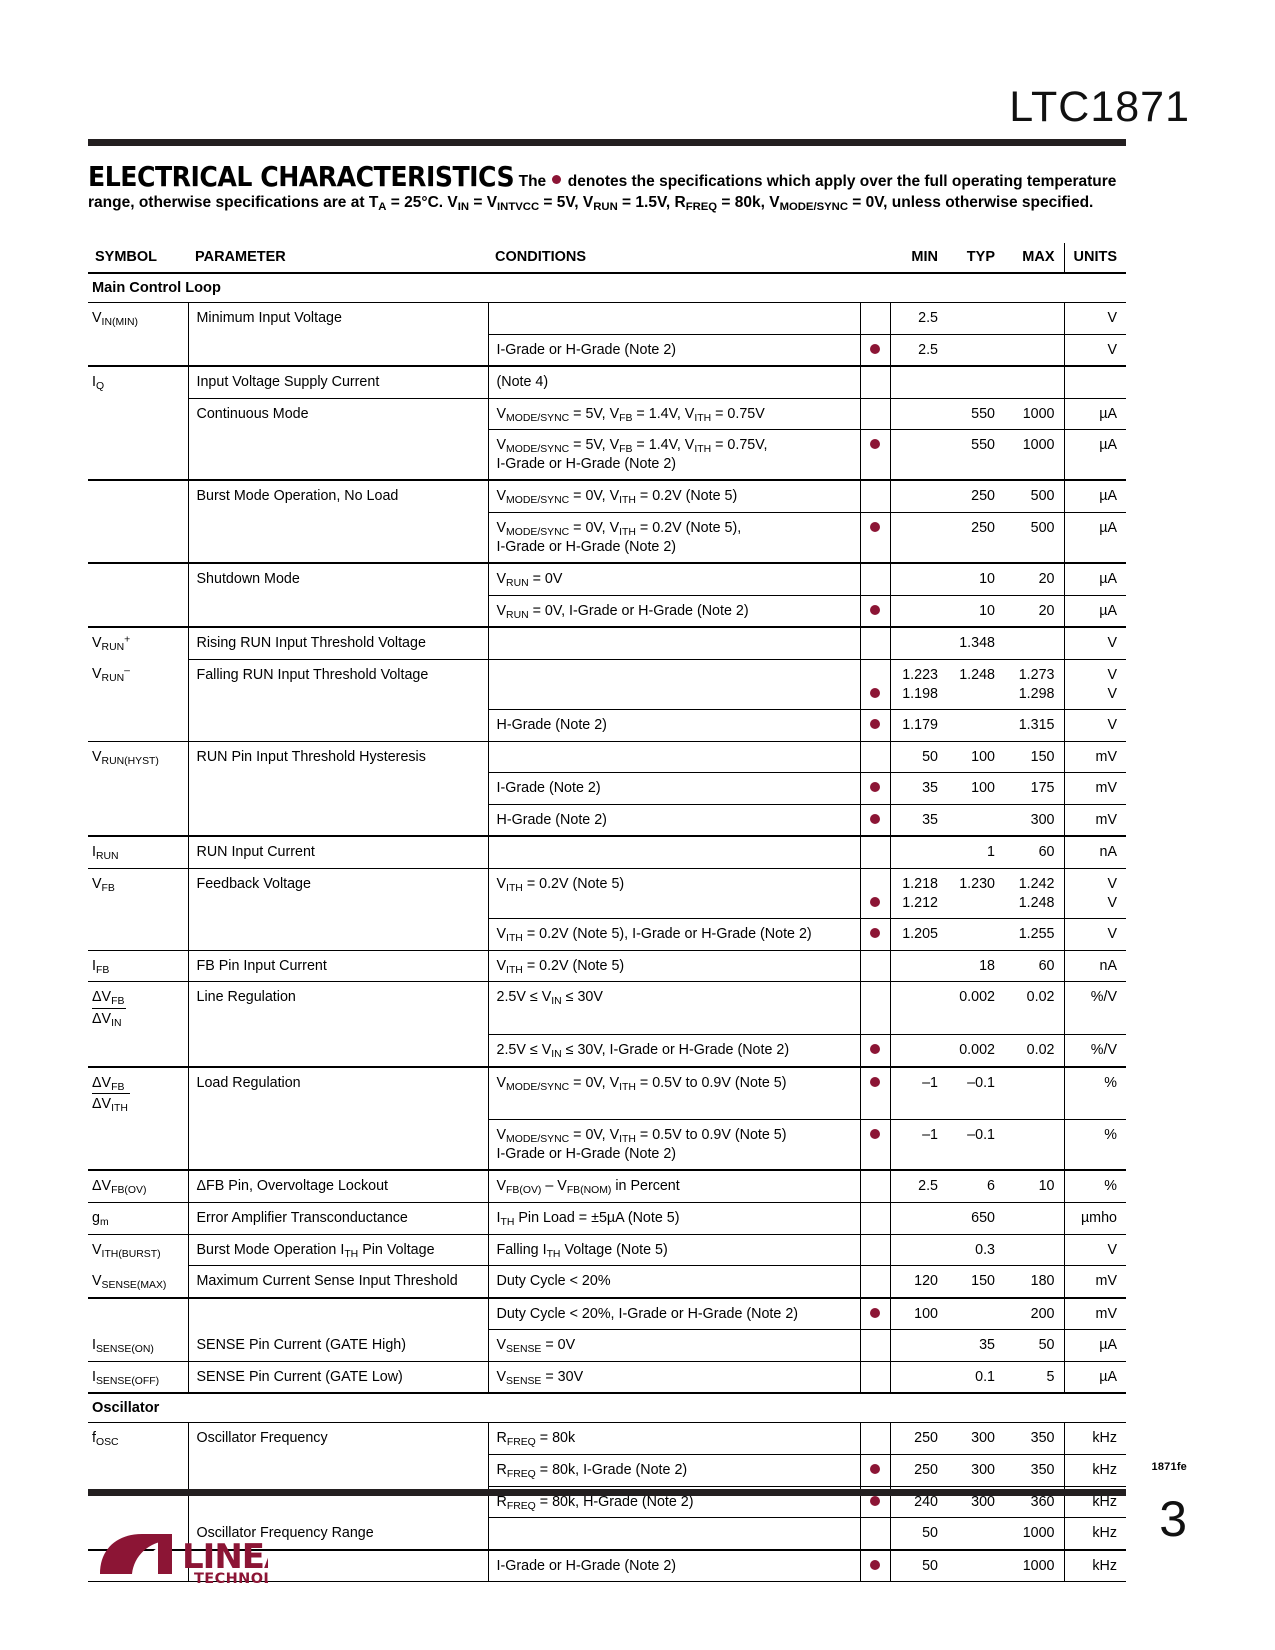 The height and width of the screenshot is (1650, 1275). I want to click on cell-typ: 650, so click(975, 1218).